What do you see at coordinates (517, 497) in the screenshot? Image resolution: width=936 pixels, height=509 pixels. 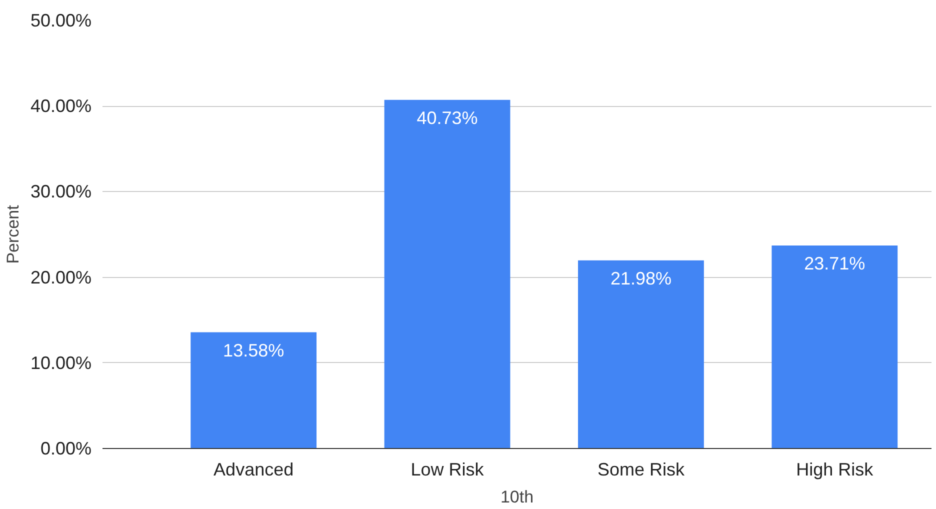 I see `x-axis-title: 10th` at bounding box center [517, 497].